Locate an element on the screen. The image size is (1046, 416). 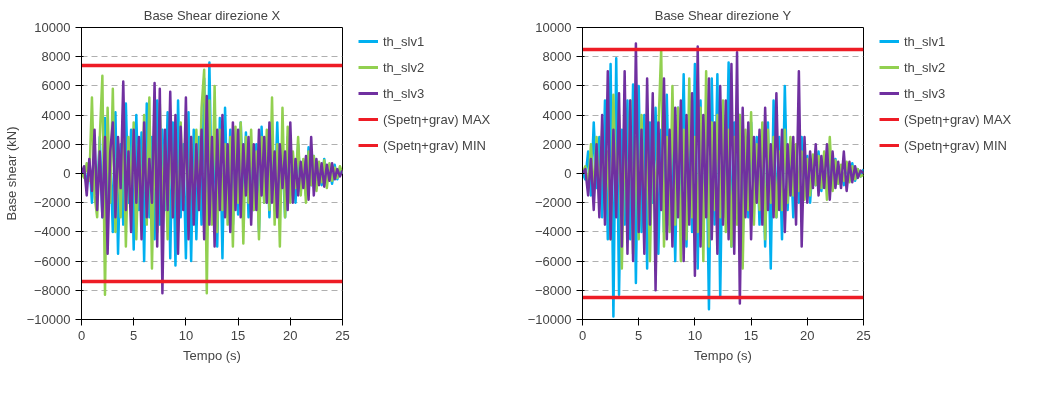
chart-title: Base Shear direzione X is located at coordinates (212, 15).